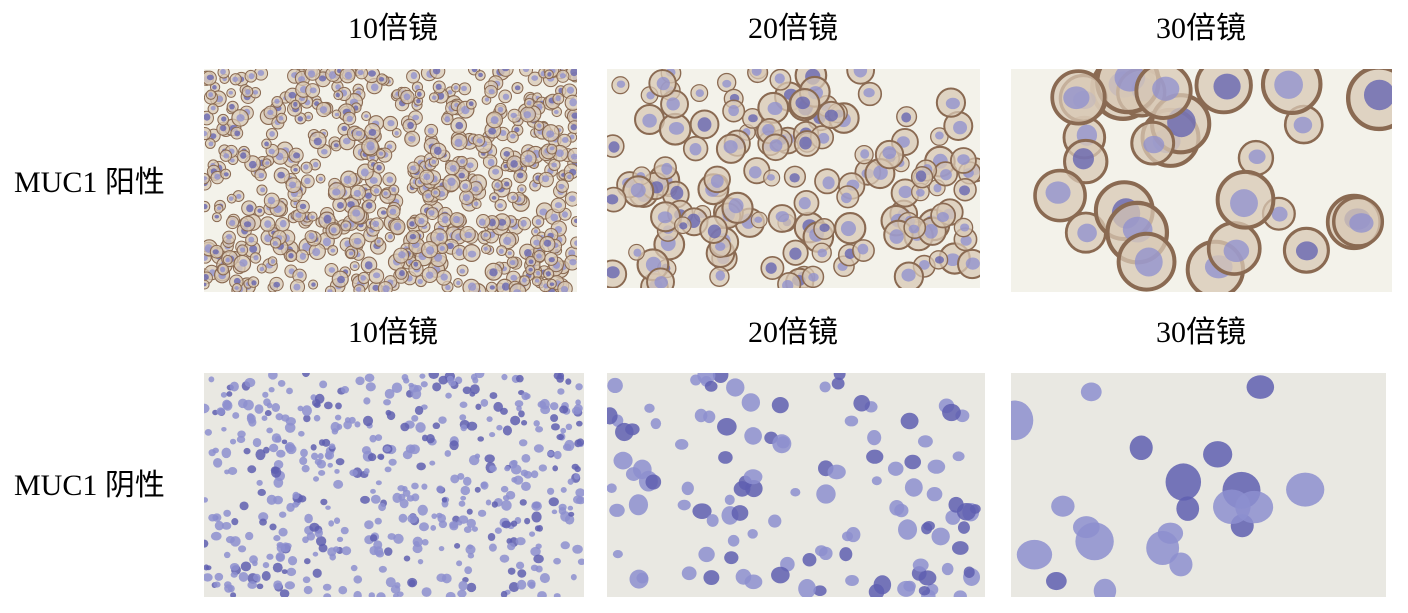 The width and height of the screenshot is (1408, 613). I want to click on caption-positive-20x: 20倍镜, so click(793, 28).